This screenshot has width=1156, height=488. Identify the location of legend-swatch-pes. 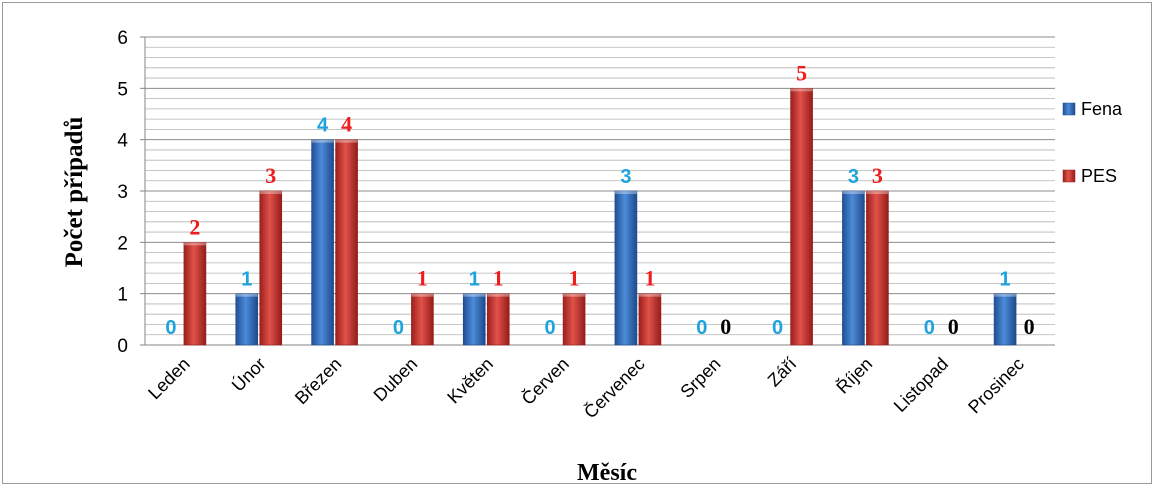
(1069, 176).